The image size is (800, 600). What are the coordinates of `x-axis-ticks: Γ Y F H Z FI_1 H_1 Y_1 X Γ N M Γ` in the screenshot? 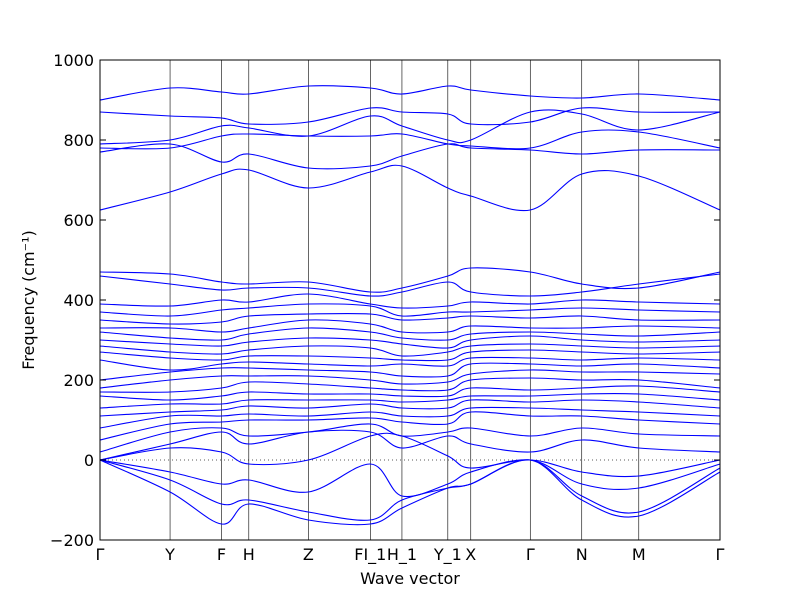 It's located at (410, 555).